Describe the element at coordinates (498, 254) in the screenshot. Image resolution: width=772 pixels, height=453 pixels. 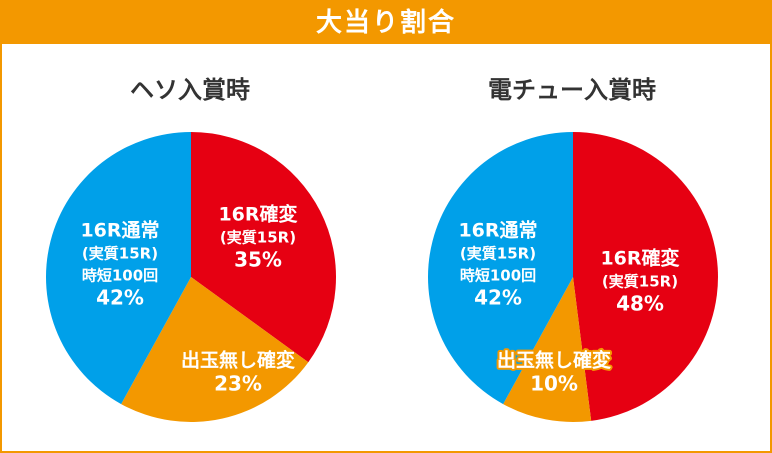
I see `pie-right-label-2-line-1: (実質15R)` at that location.